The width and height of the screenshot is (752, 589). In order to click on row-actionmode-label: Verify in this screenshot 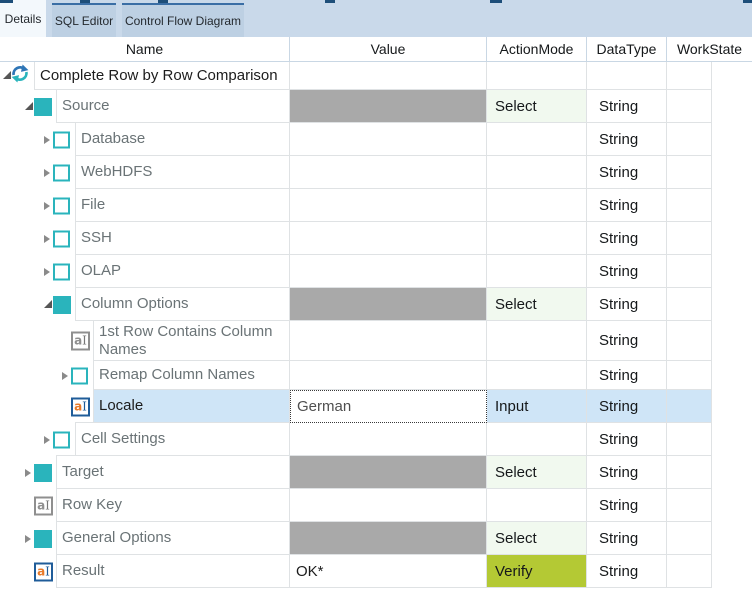, I will do `click(514, 571)`.